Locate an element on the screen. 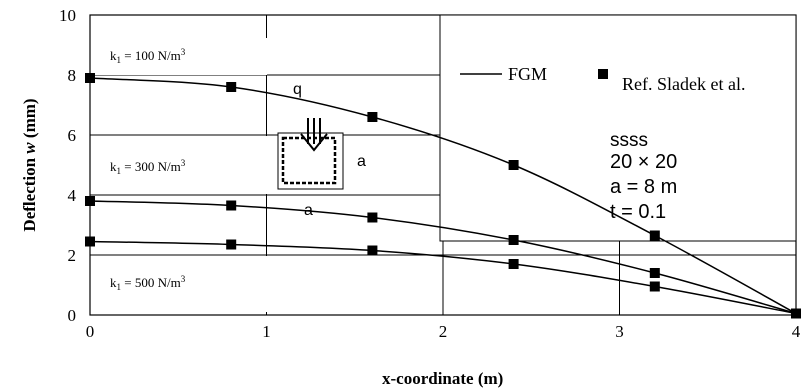 The height and width of the screenshot is (389, 803). legend-marker-label: Ref. Sladek et al. is located at coordinates (683, 84).